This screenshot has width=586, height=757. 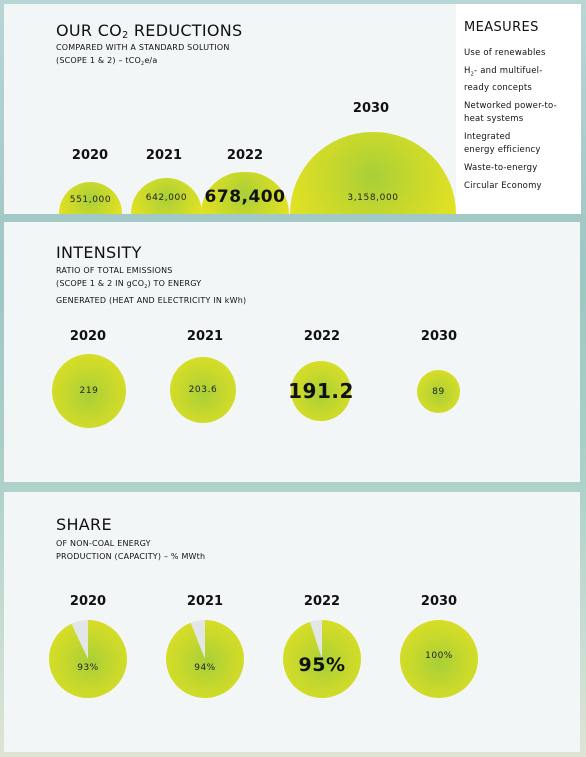 I want to click on share-value-2030: 100%, so click(x=439, y=656).